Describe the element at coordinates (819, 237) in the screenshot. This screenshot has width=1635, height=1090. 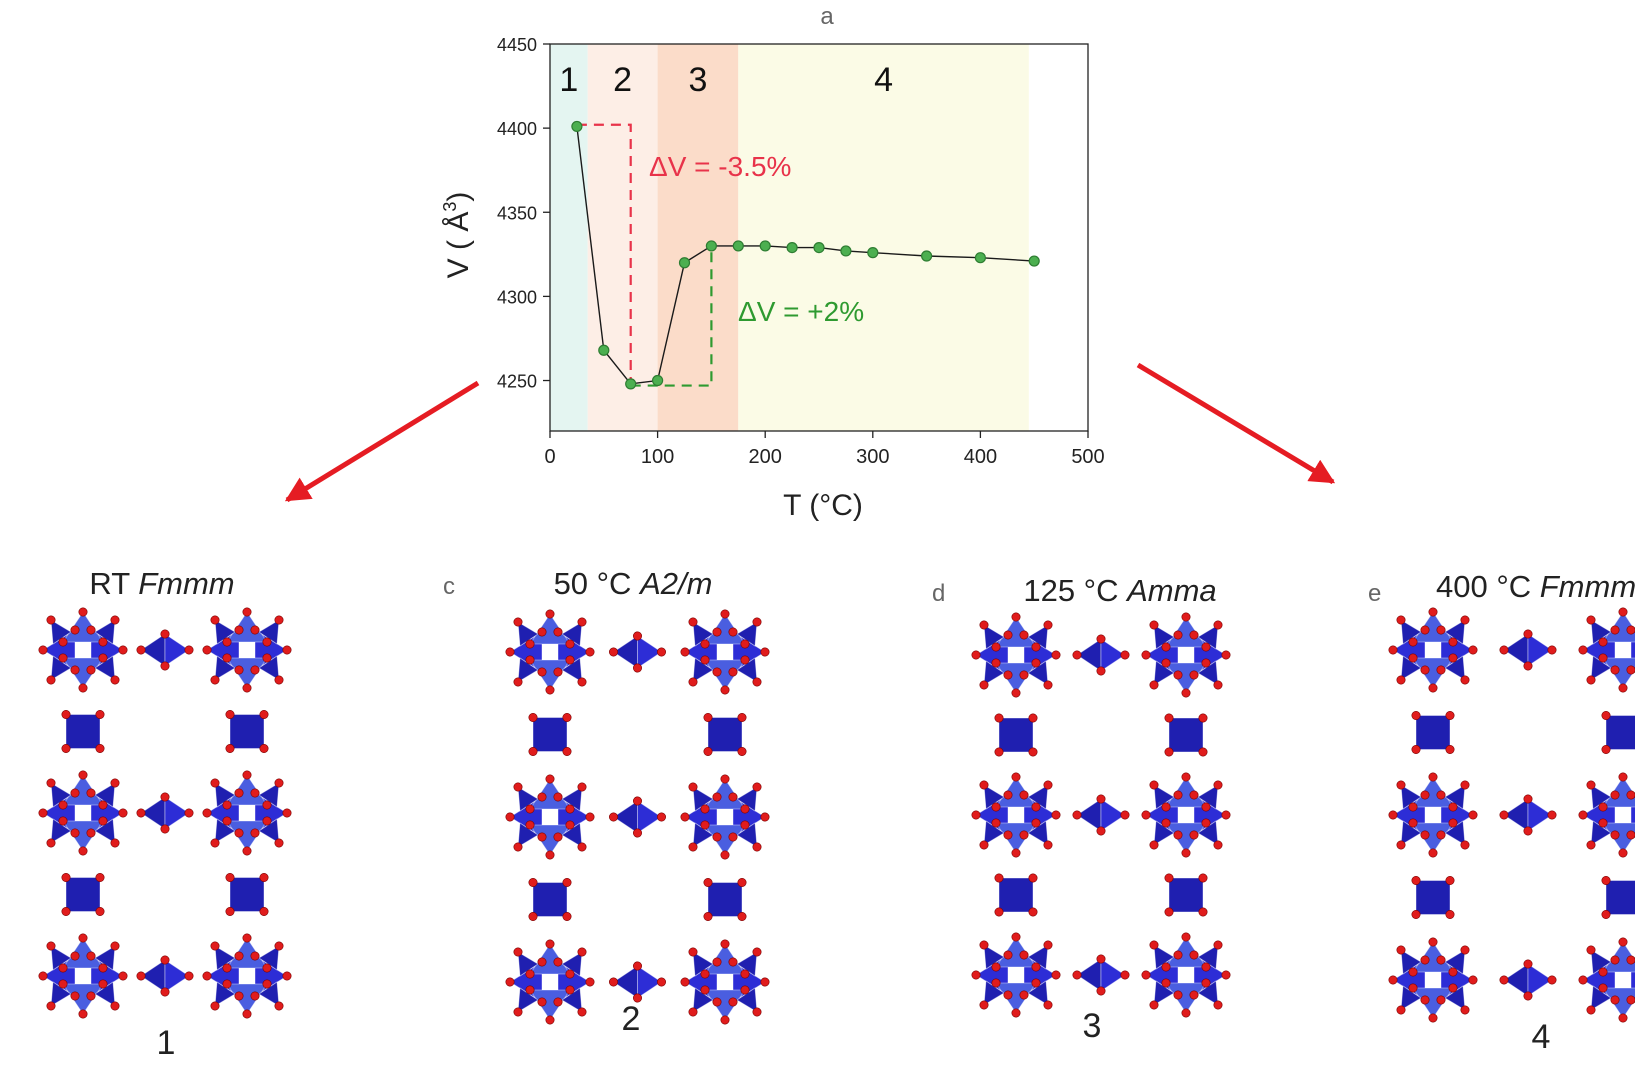
I see `plot-frame` at that location.